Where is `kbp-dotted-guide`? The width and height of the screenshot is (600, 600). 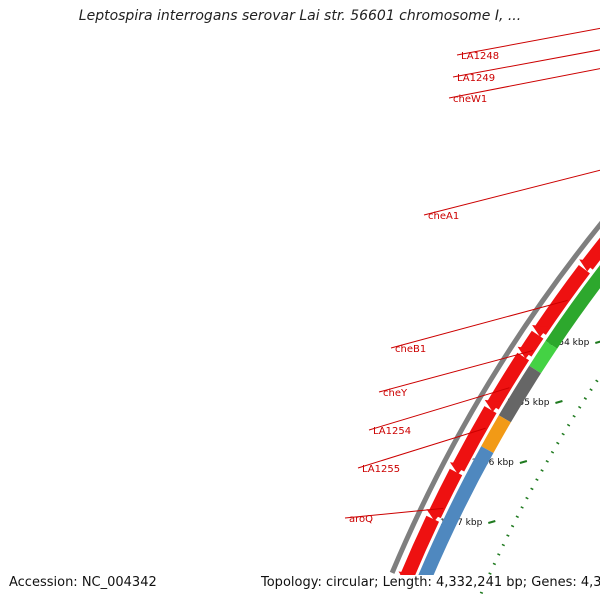
kbp-dotted-guide is located at coordinates (538, 486).